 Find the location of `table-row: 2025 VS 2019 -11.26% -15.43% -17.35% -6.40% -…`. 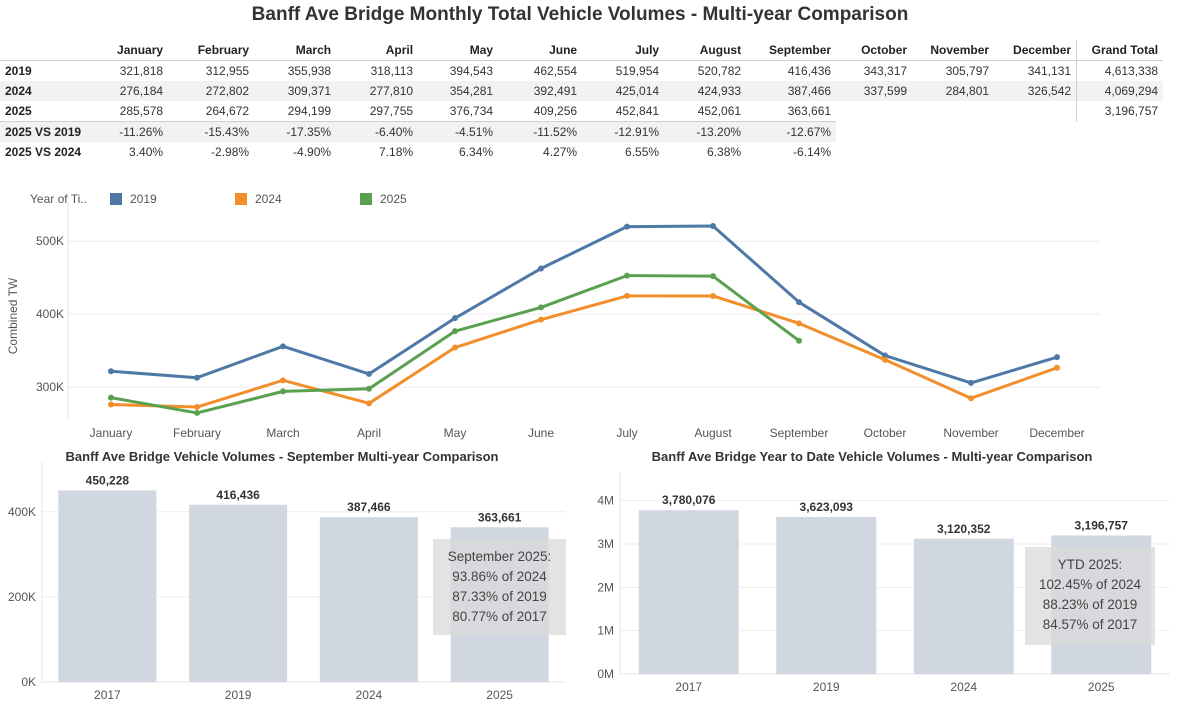

table-row: 2025 VS 2019 -11.26% -15.43% -17.35% -6.40% -… is located at coordinates (582, 131).